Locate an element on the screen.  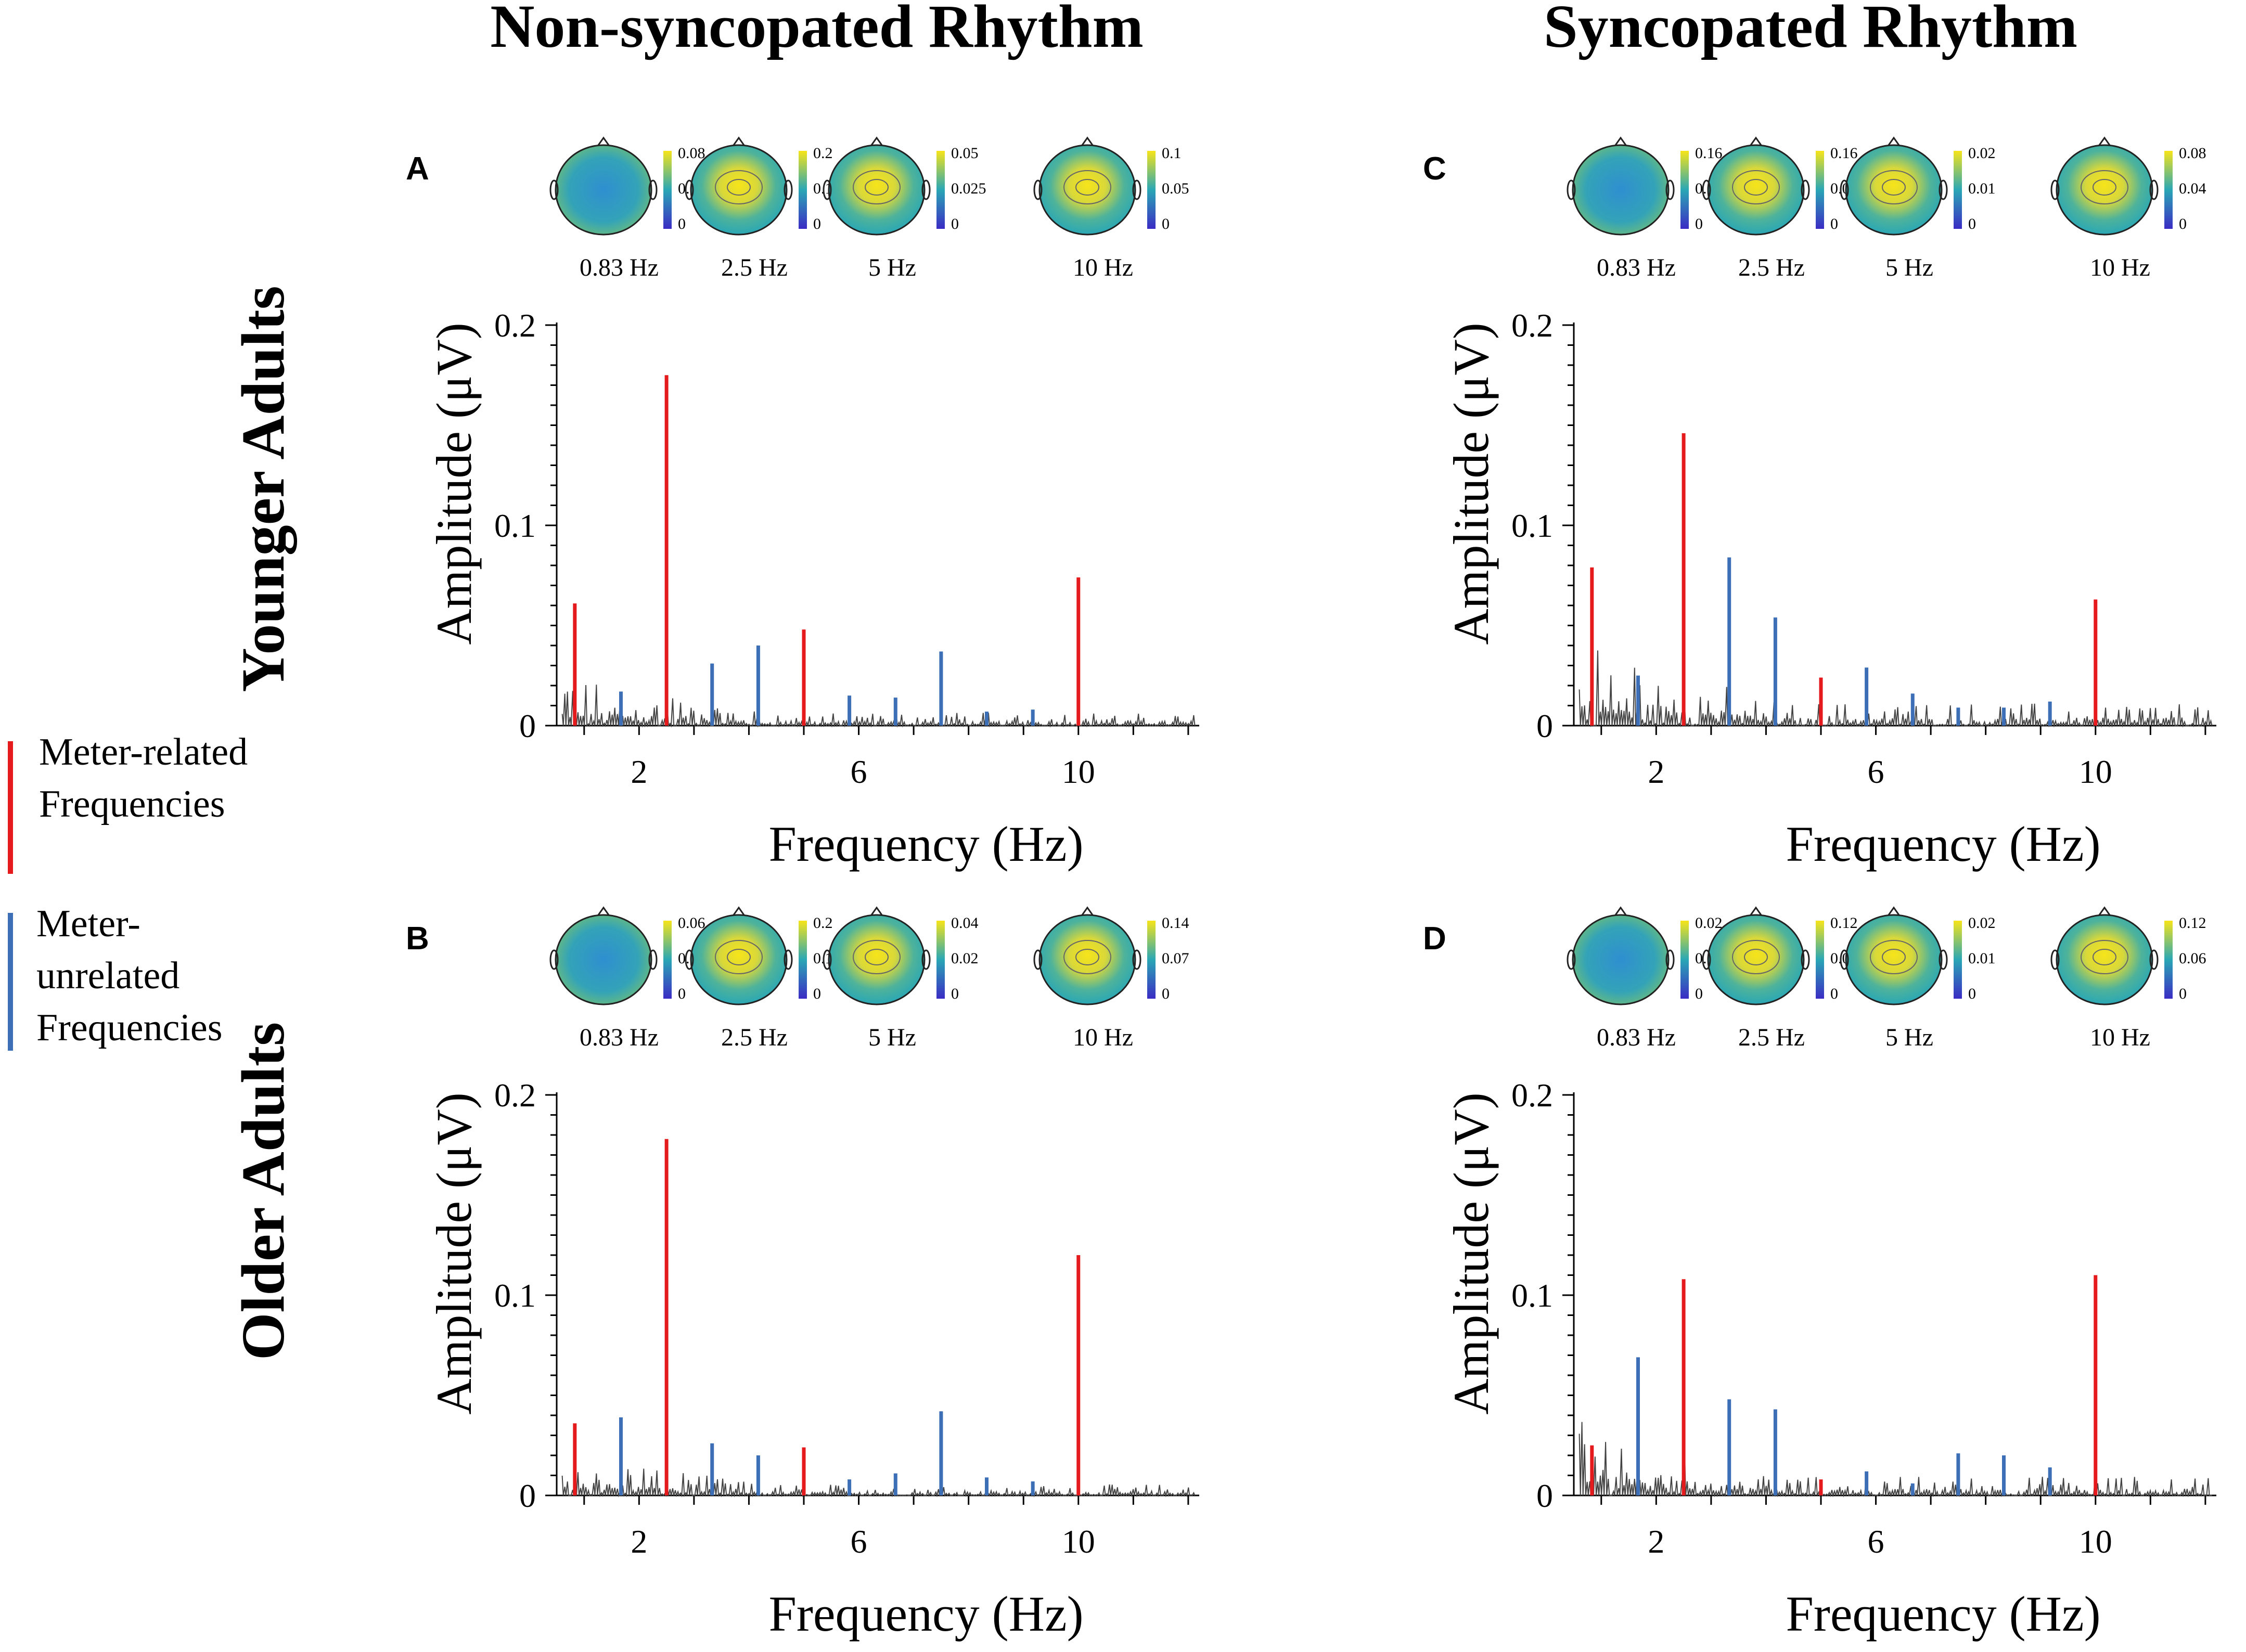
x-axis-a: 2 6 10 is located at coordinates (878, 757).